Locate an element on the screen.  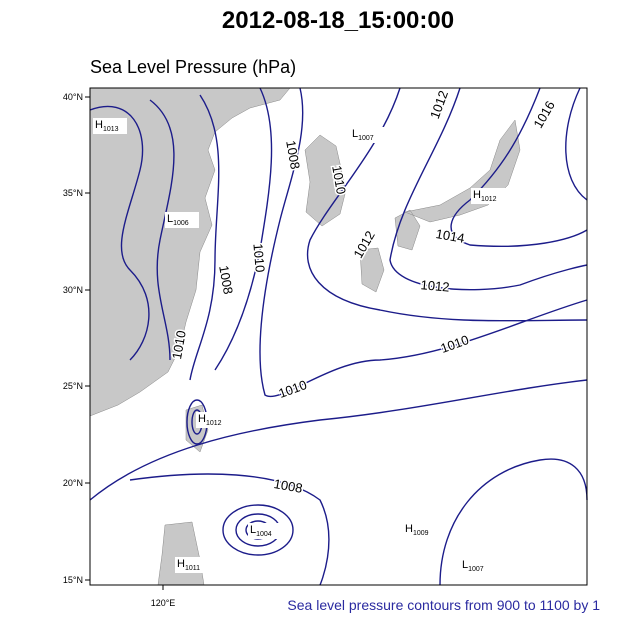
contour-label: 1014 is located at coordinates (450, 236).